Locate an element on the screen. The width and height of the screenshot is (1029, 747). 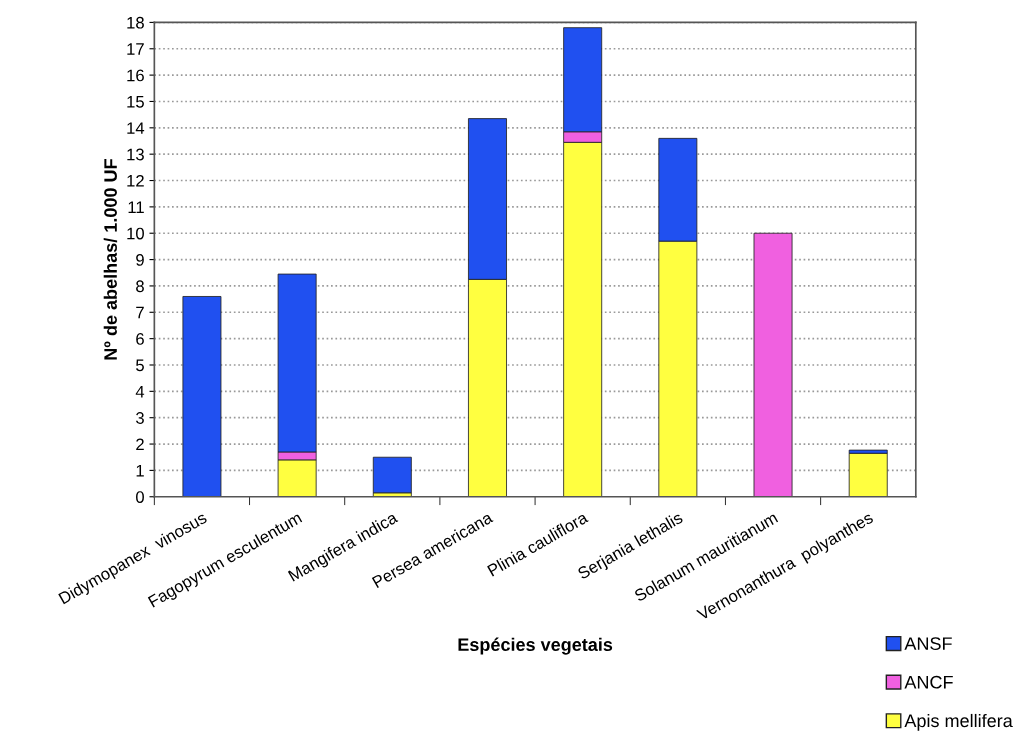
y-tick-label: 1 is located at coordinates (140, 470).